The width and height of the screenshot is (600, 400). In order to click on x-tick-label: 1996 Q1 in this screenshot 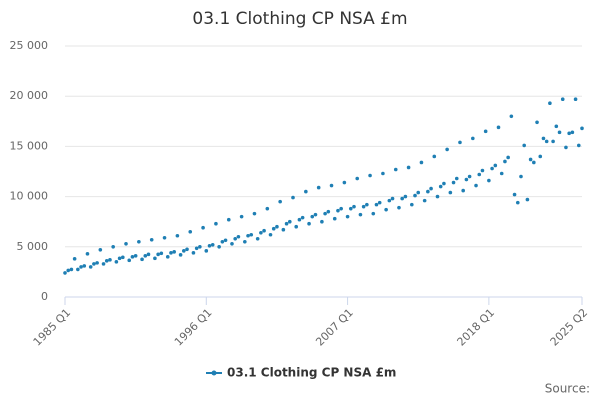, I will do `click(193, 327)`.